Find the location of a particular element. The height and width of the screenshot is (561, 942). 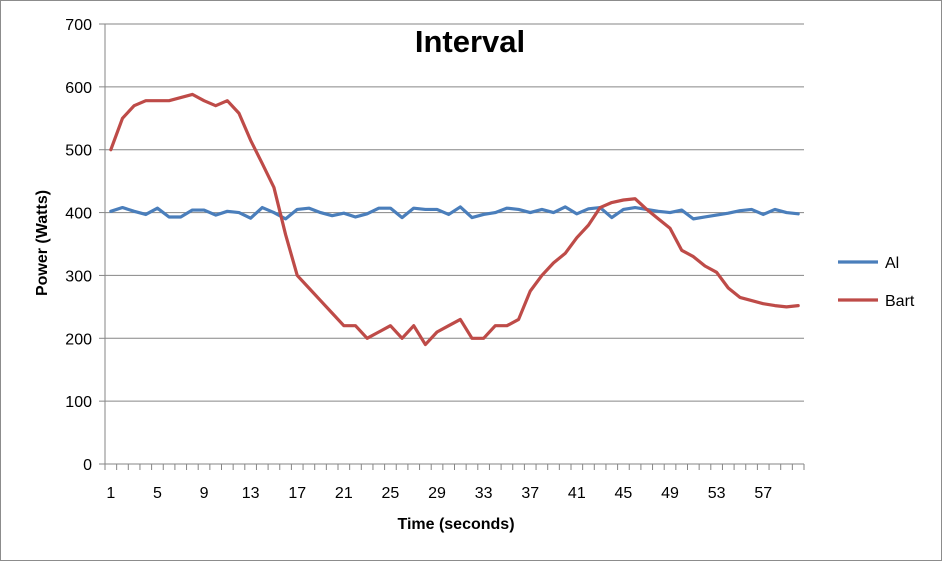

y-tick-label-100: 100 is located at coordinates (78, 402).